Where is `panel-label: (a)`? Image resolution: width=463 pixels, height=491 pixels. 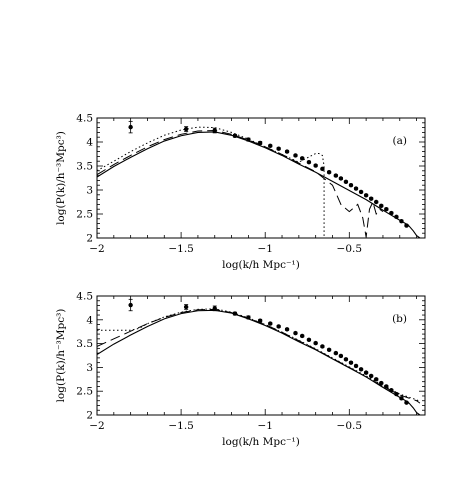 panel-label: (a) is located at coordinates (400, 141).